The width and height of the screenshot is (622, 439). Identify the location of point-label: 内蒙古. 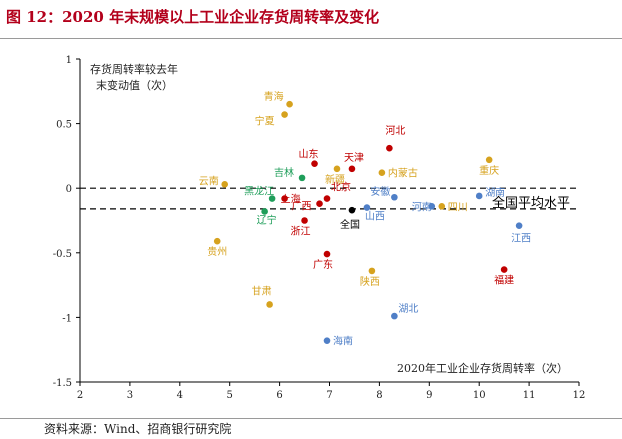
(403, 173).